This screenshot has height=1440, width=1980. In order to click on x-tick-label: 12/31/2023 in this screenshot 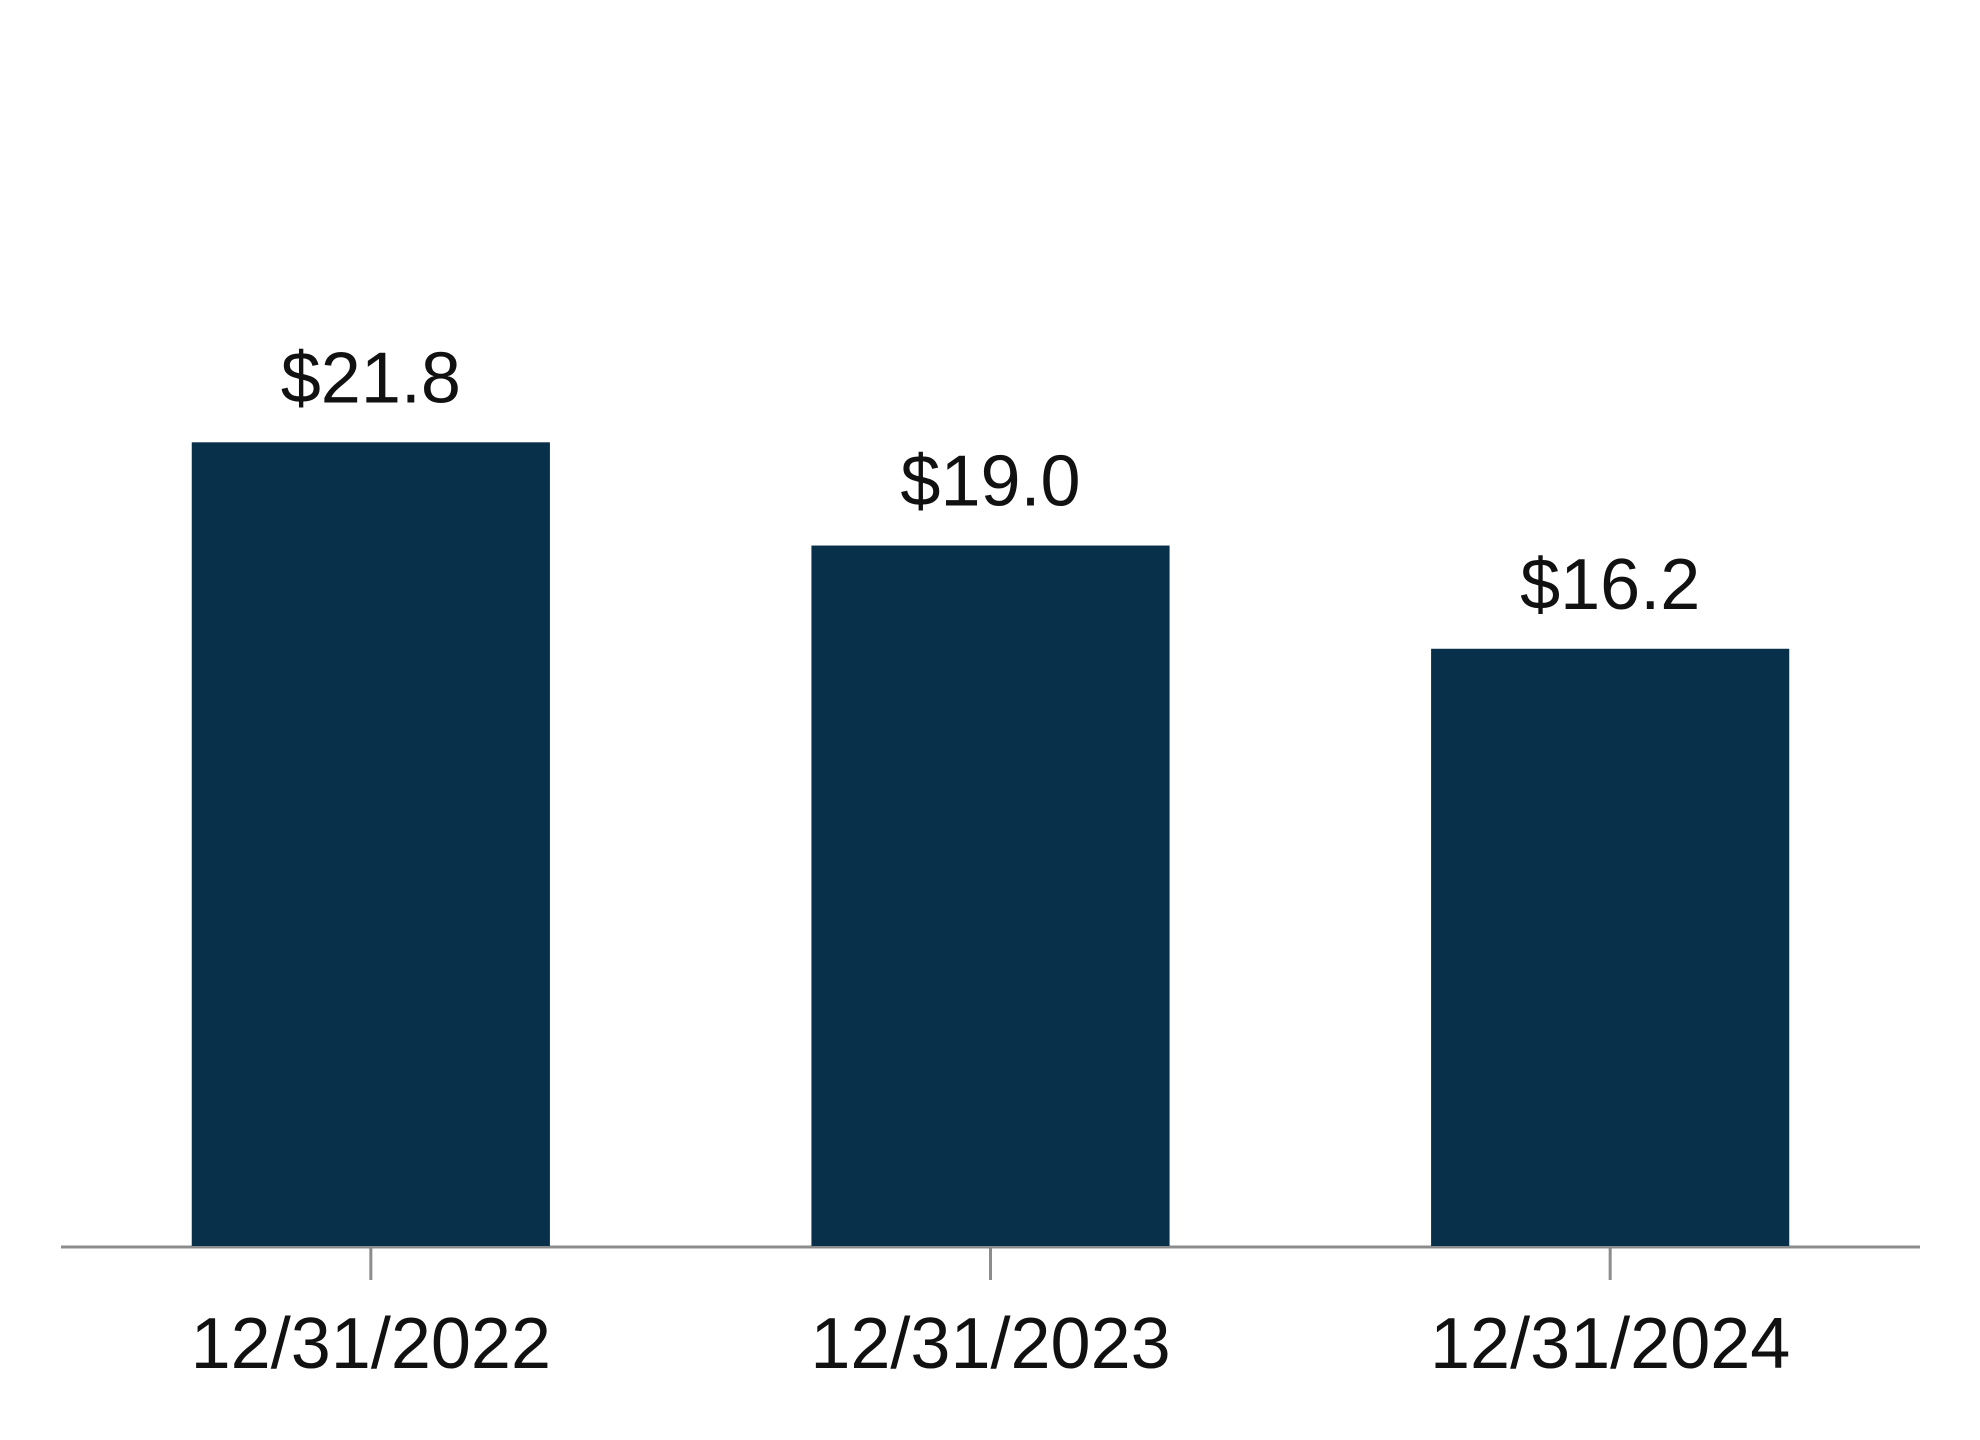, I will do `click(990, 1344)`.